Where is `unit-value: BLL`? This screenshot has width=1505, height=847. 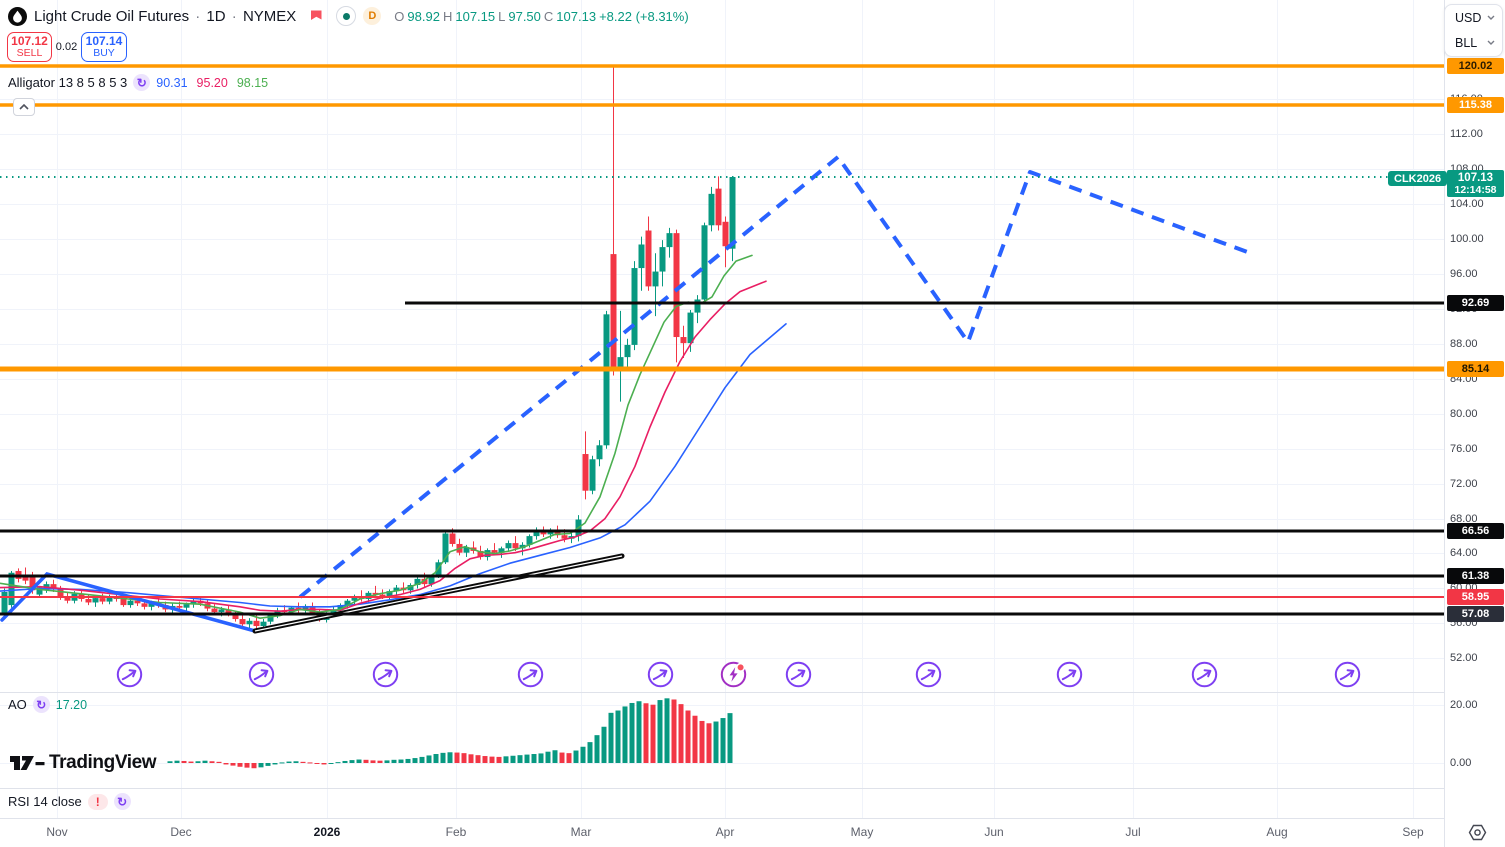 unit-value: BLL is located at coordinates (1466, 42).